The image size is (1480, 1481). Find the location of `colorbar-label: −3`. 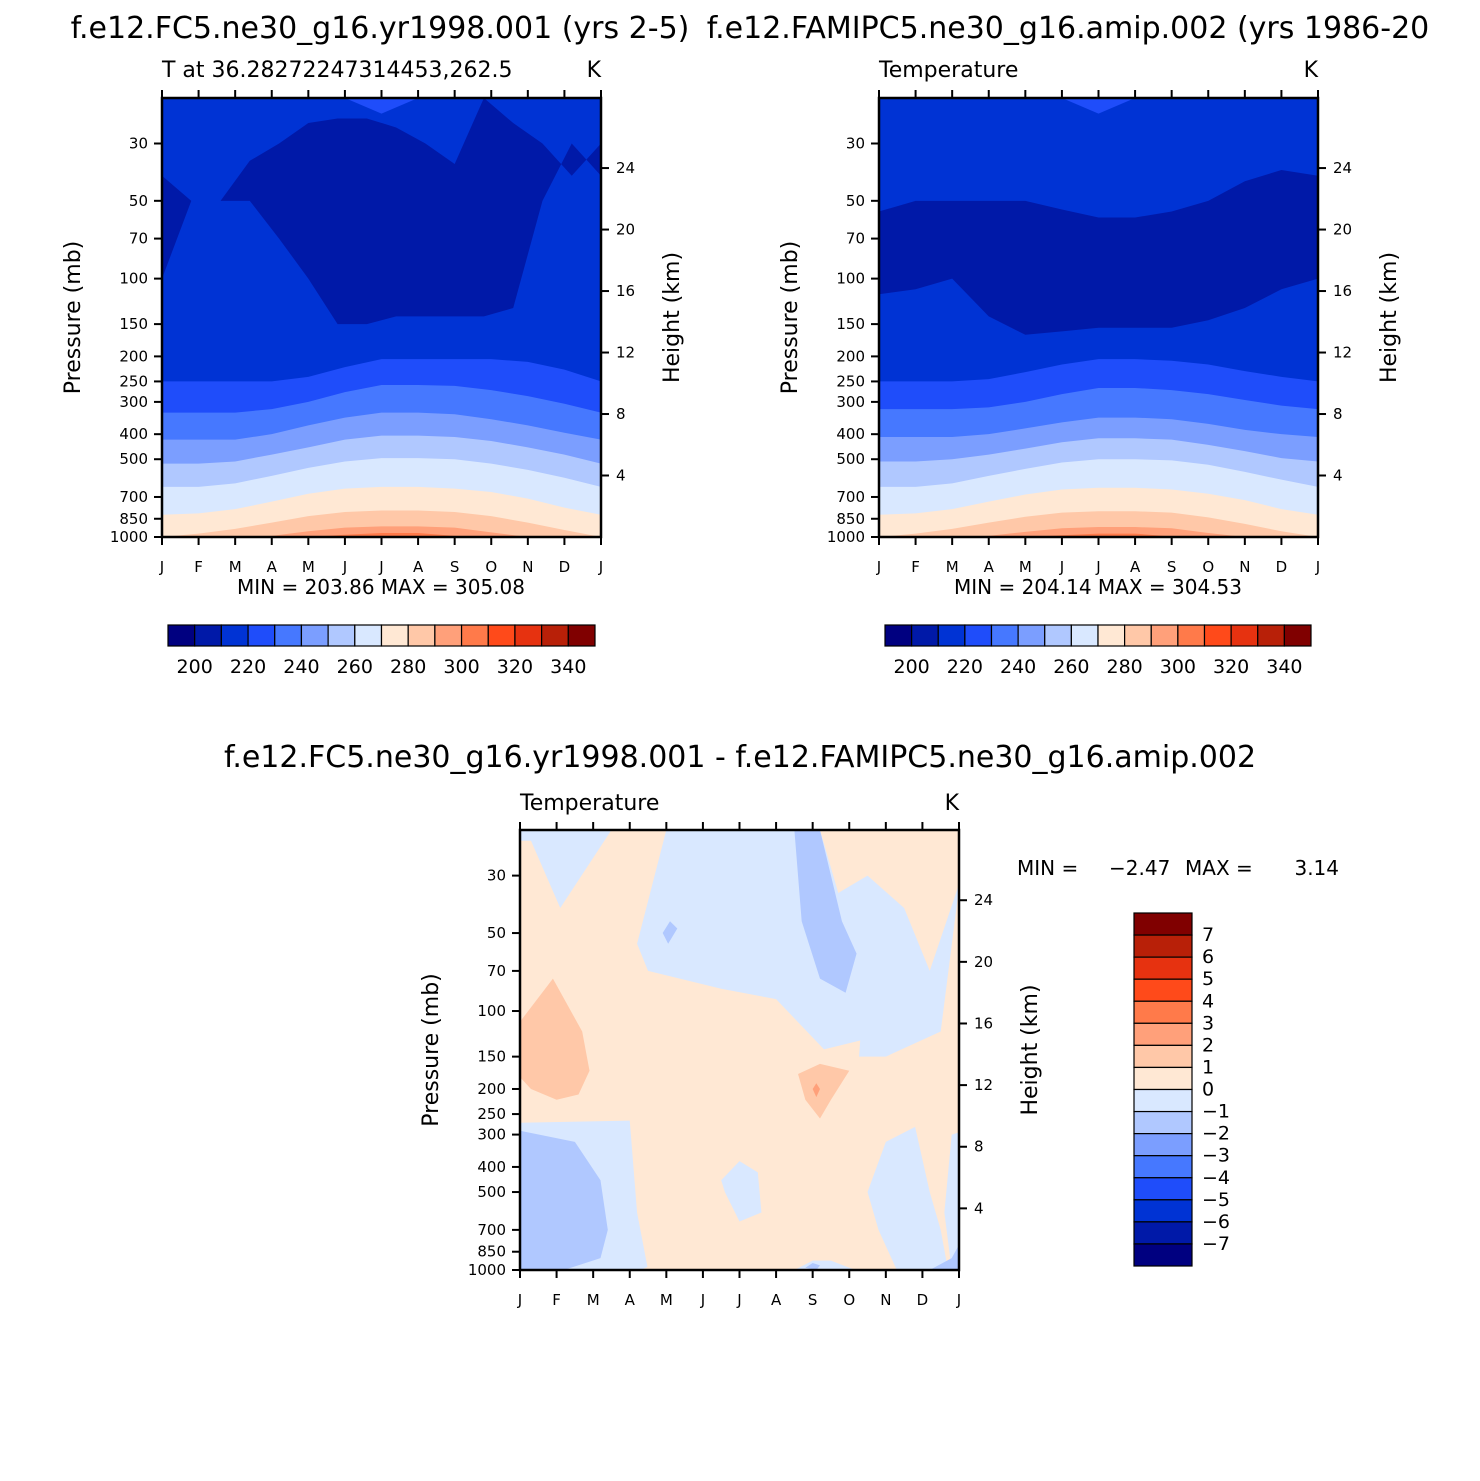

colorbar-label: −3 is located at coordinates (1216, 1156).